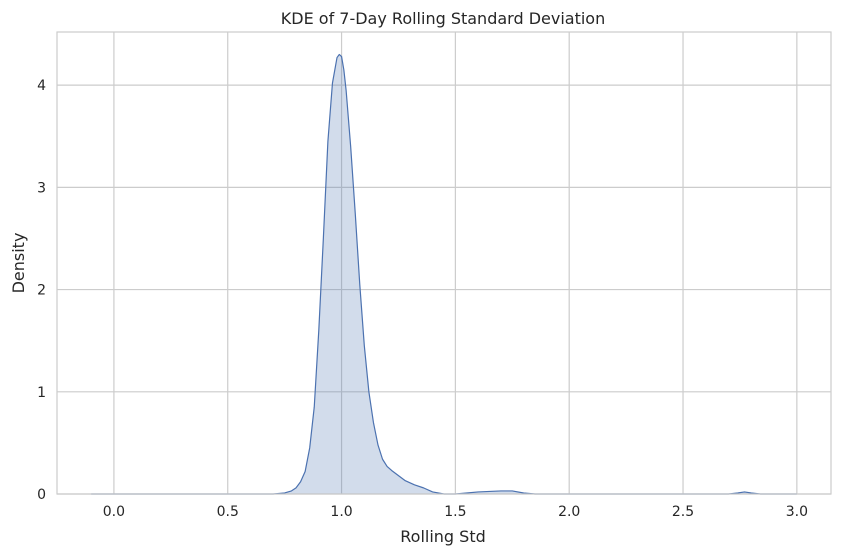 The image size is (841, 556). Describe the element at coordinates (797, 512) in the screenshot. I see `x-tick-label: 3.0` at that location.